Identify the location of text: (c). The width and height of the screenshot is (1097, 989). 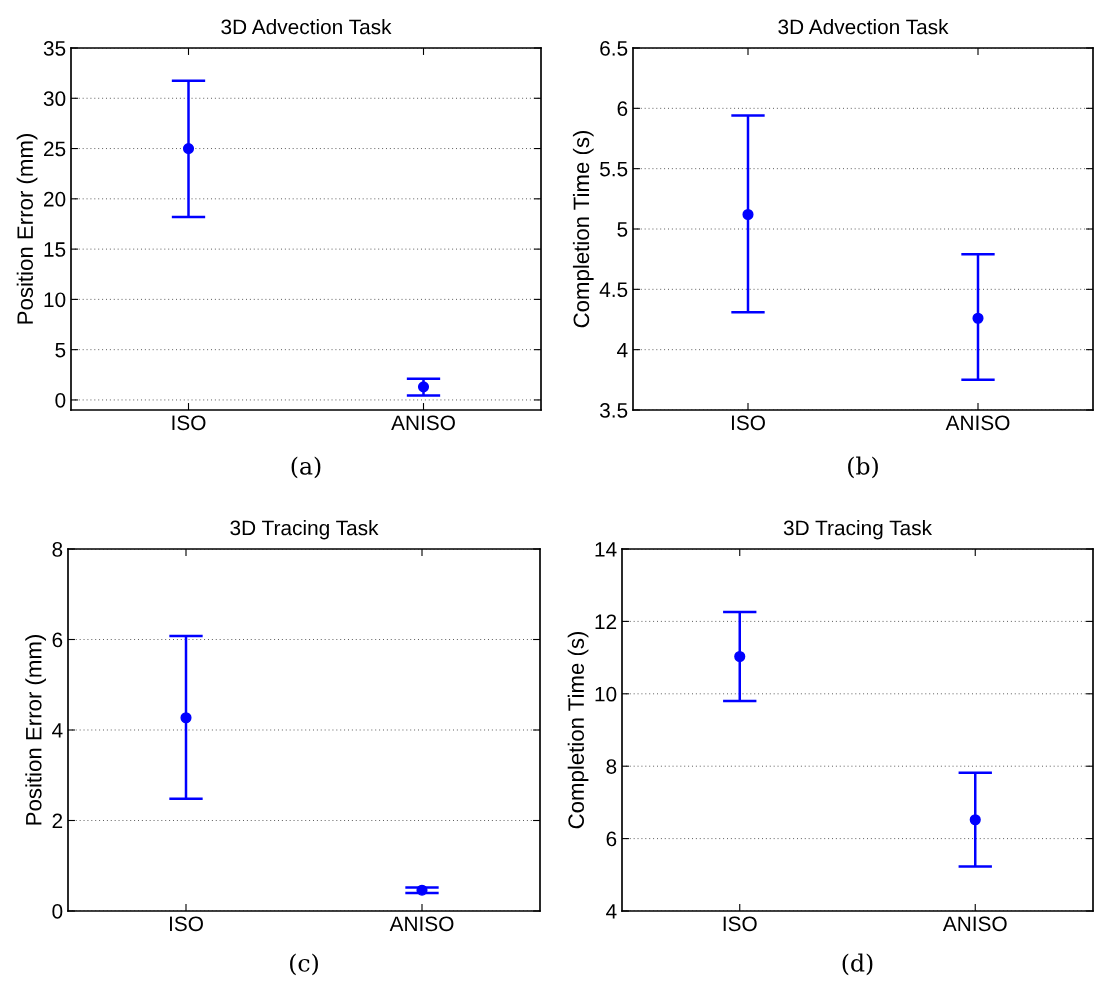
(304, 964).